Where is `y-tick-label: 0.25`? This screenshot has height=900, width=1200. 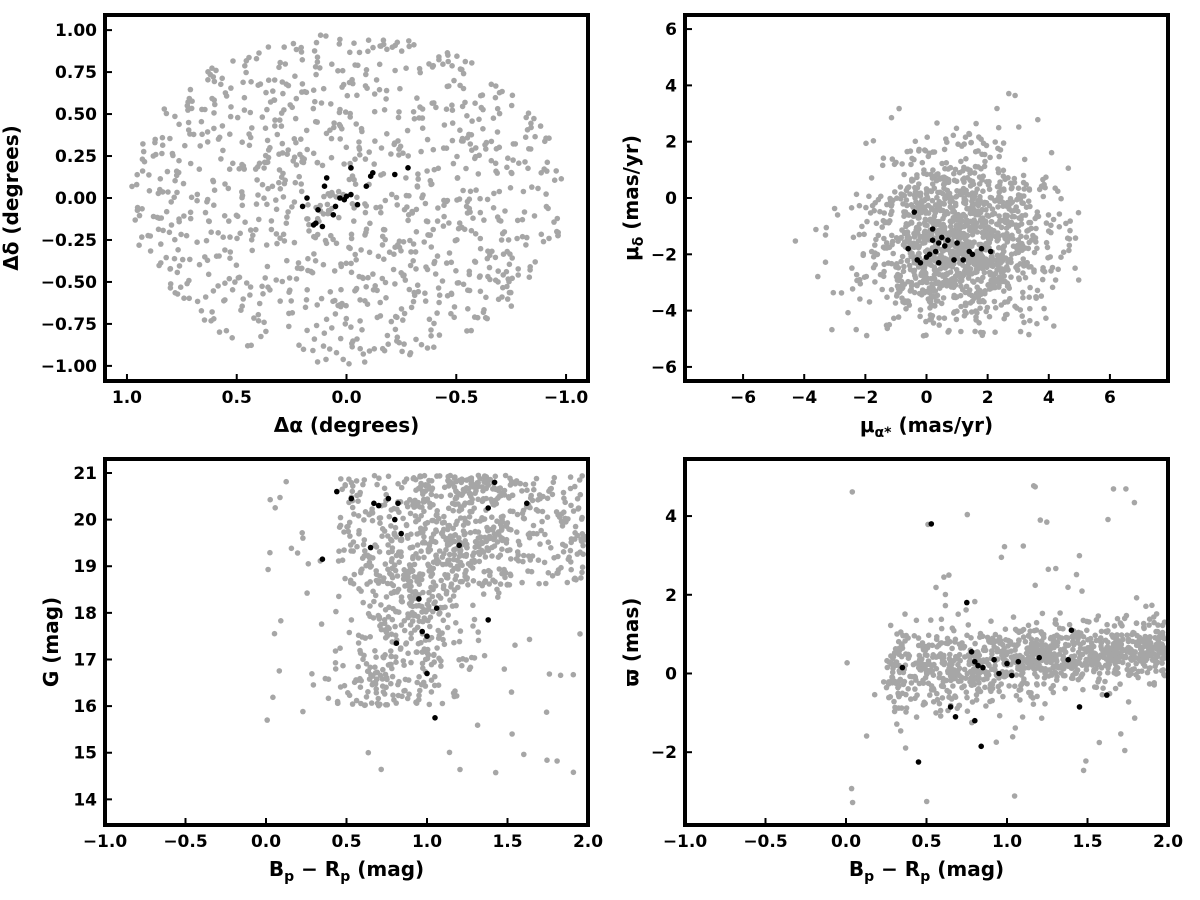 y-tick-label: 0.25 is located at coordinates (76, 157).